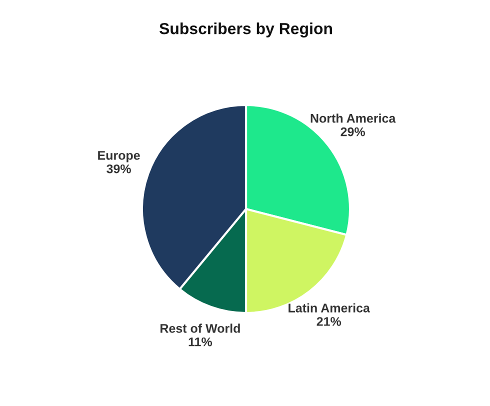 The height and width of the screenshot is (406, 490). What do you see at coordinates (329, 321) in the screenshot?
I see `data-label: 21%` at bounding box center [329, 321].